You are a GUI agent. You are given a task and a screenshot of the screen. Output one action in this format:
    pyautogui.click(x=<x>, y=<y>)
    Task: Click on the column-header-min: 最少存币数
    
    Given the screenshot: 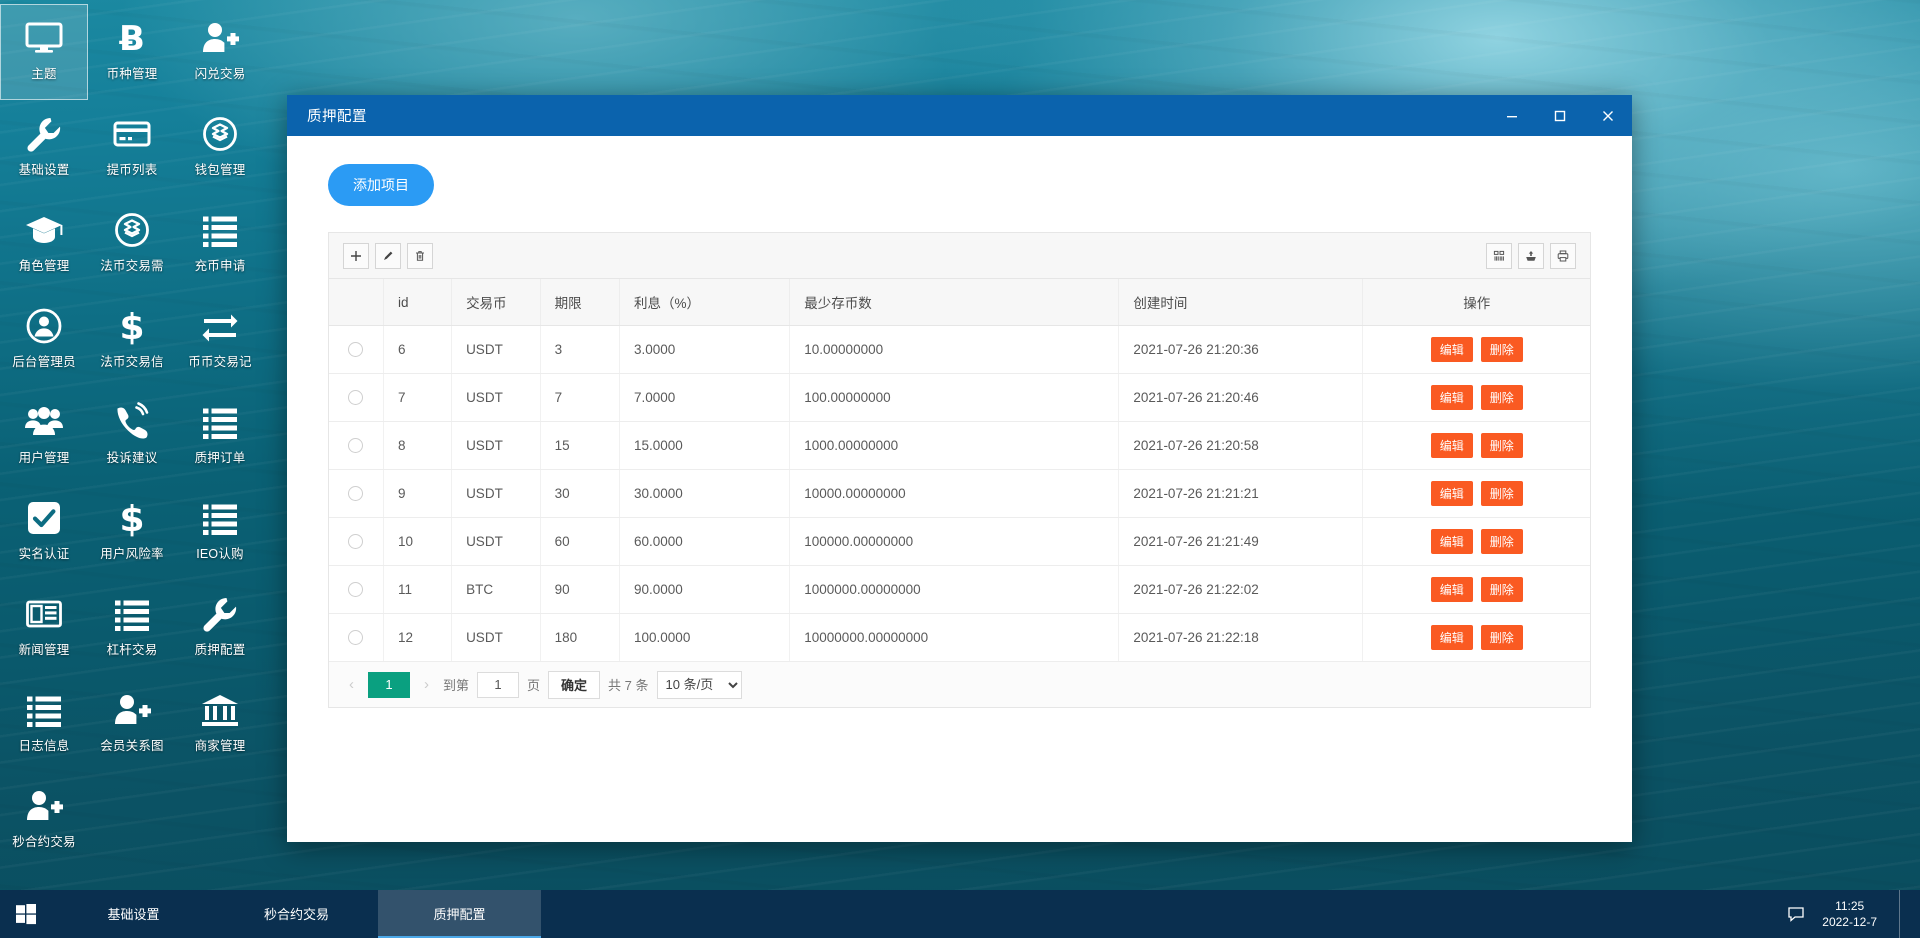 What is the action you would take?
    pyautogui.click(x=954, y=302)
    